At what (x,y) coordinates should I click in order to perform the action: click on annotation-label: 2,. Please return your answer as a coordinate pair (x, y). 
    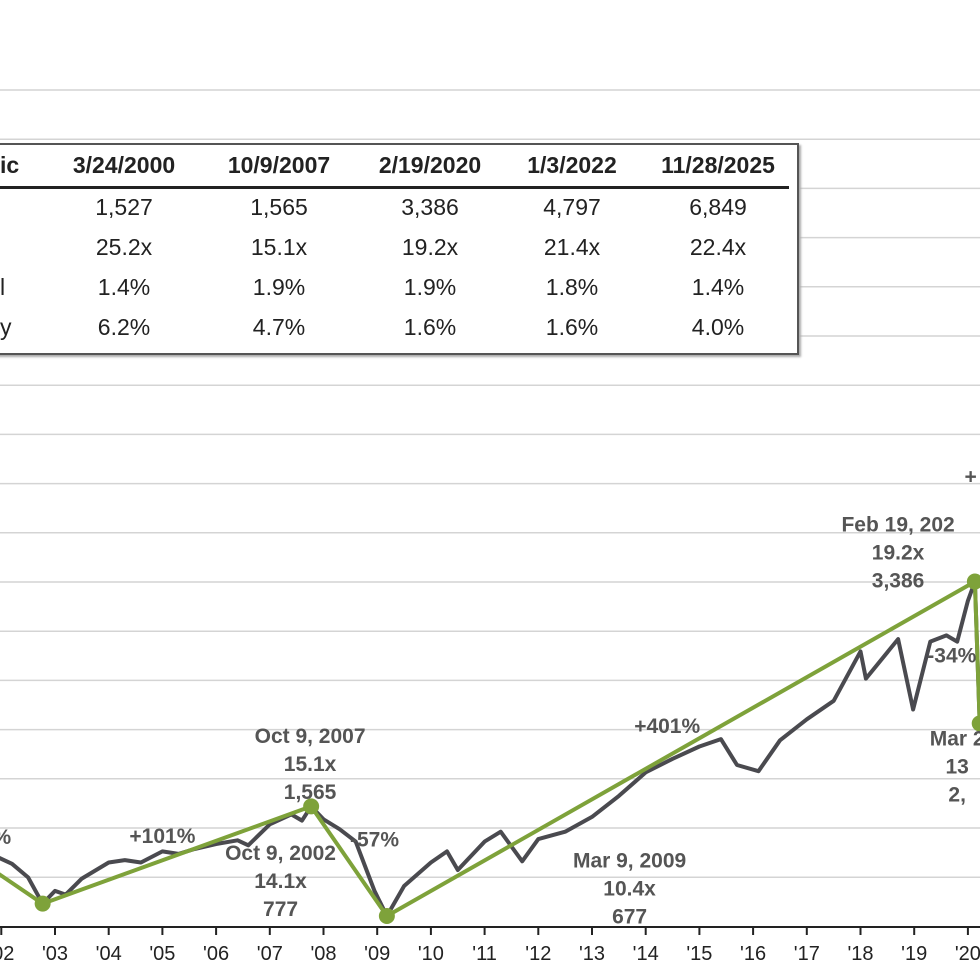
    Looking at the image, I should click on (957, 794).